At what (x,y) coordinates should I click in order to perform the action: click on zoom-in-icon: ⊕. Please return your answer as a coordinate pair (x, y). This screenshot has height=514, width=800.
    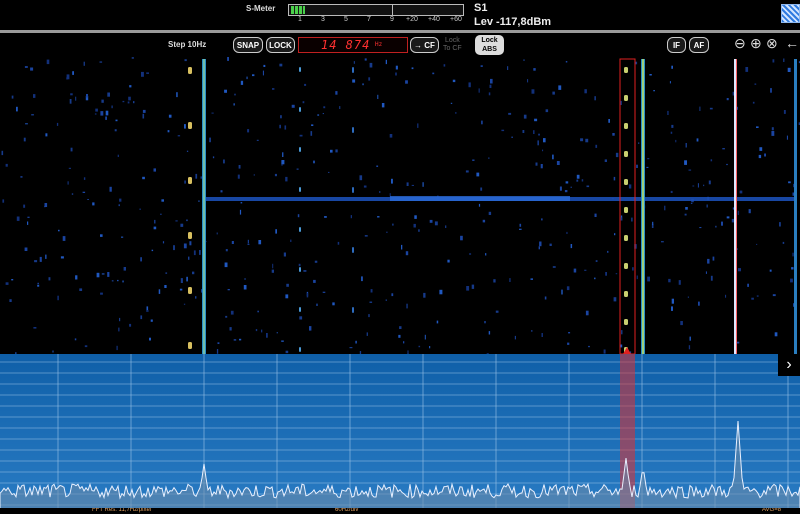
    Looking at the image, I should click on (756, 43).